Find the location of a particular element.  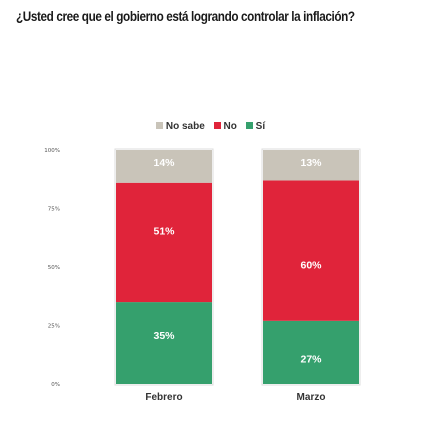

y-axis: 0% 25% 50% 75% 100% is located at coordinates (52, 268).